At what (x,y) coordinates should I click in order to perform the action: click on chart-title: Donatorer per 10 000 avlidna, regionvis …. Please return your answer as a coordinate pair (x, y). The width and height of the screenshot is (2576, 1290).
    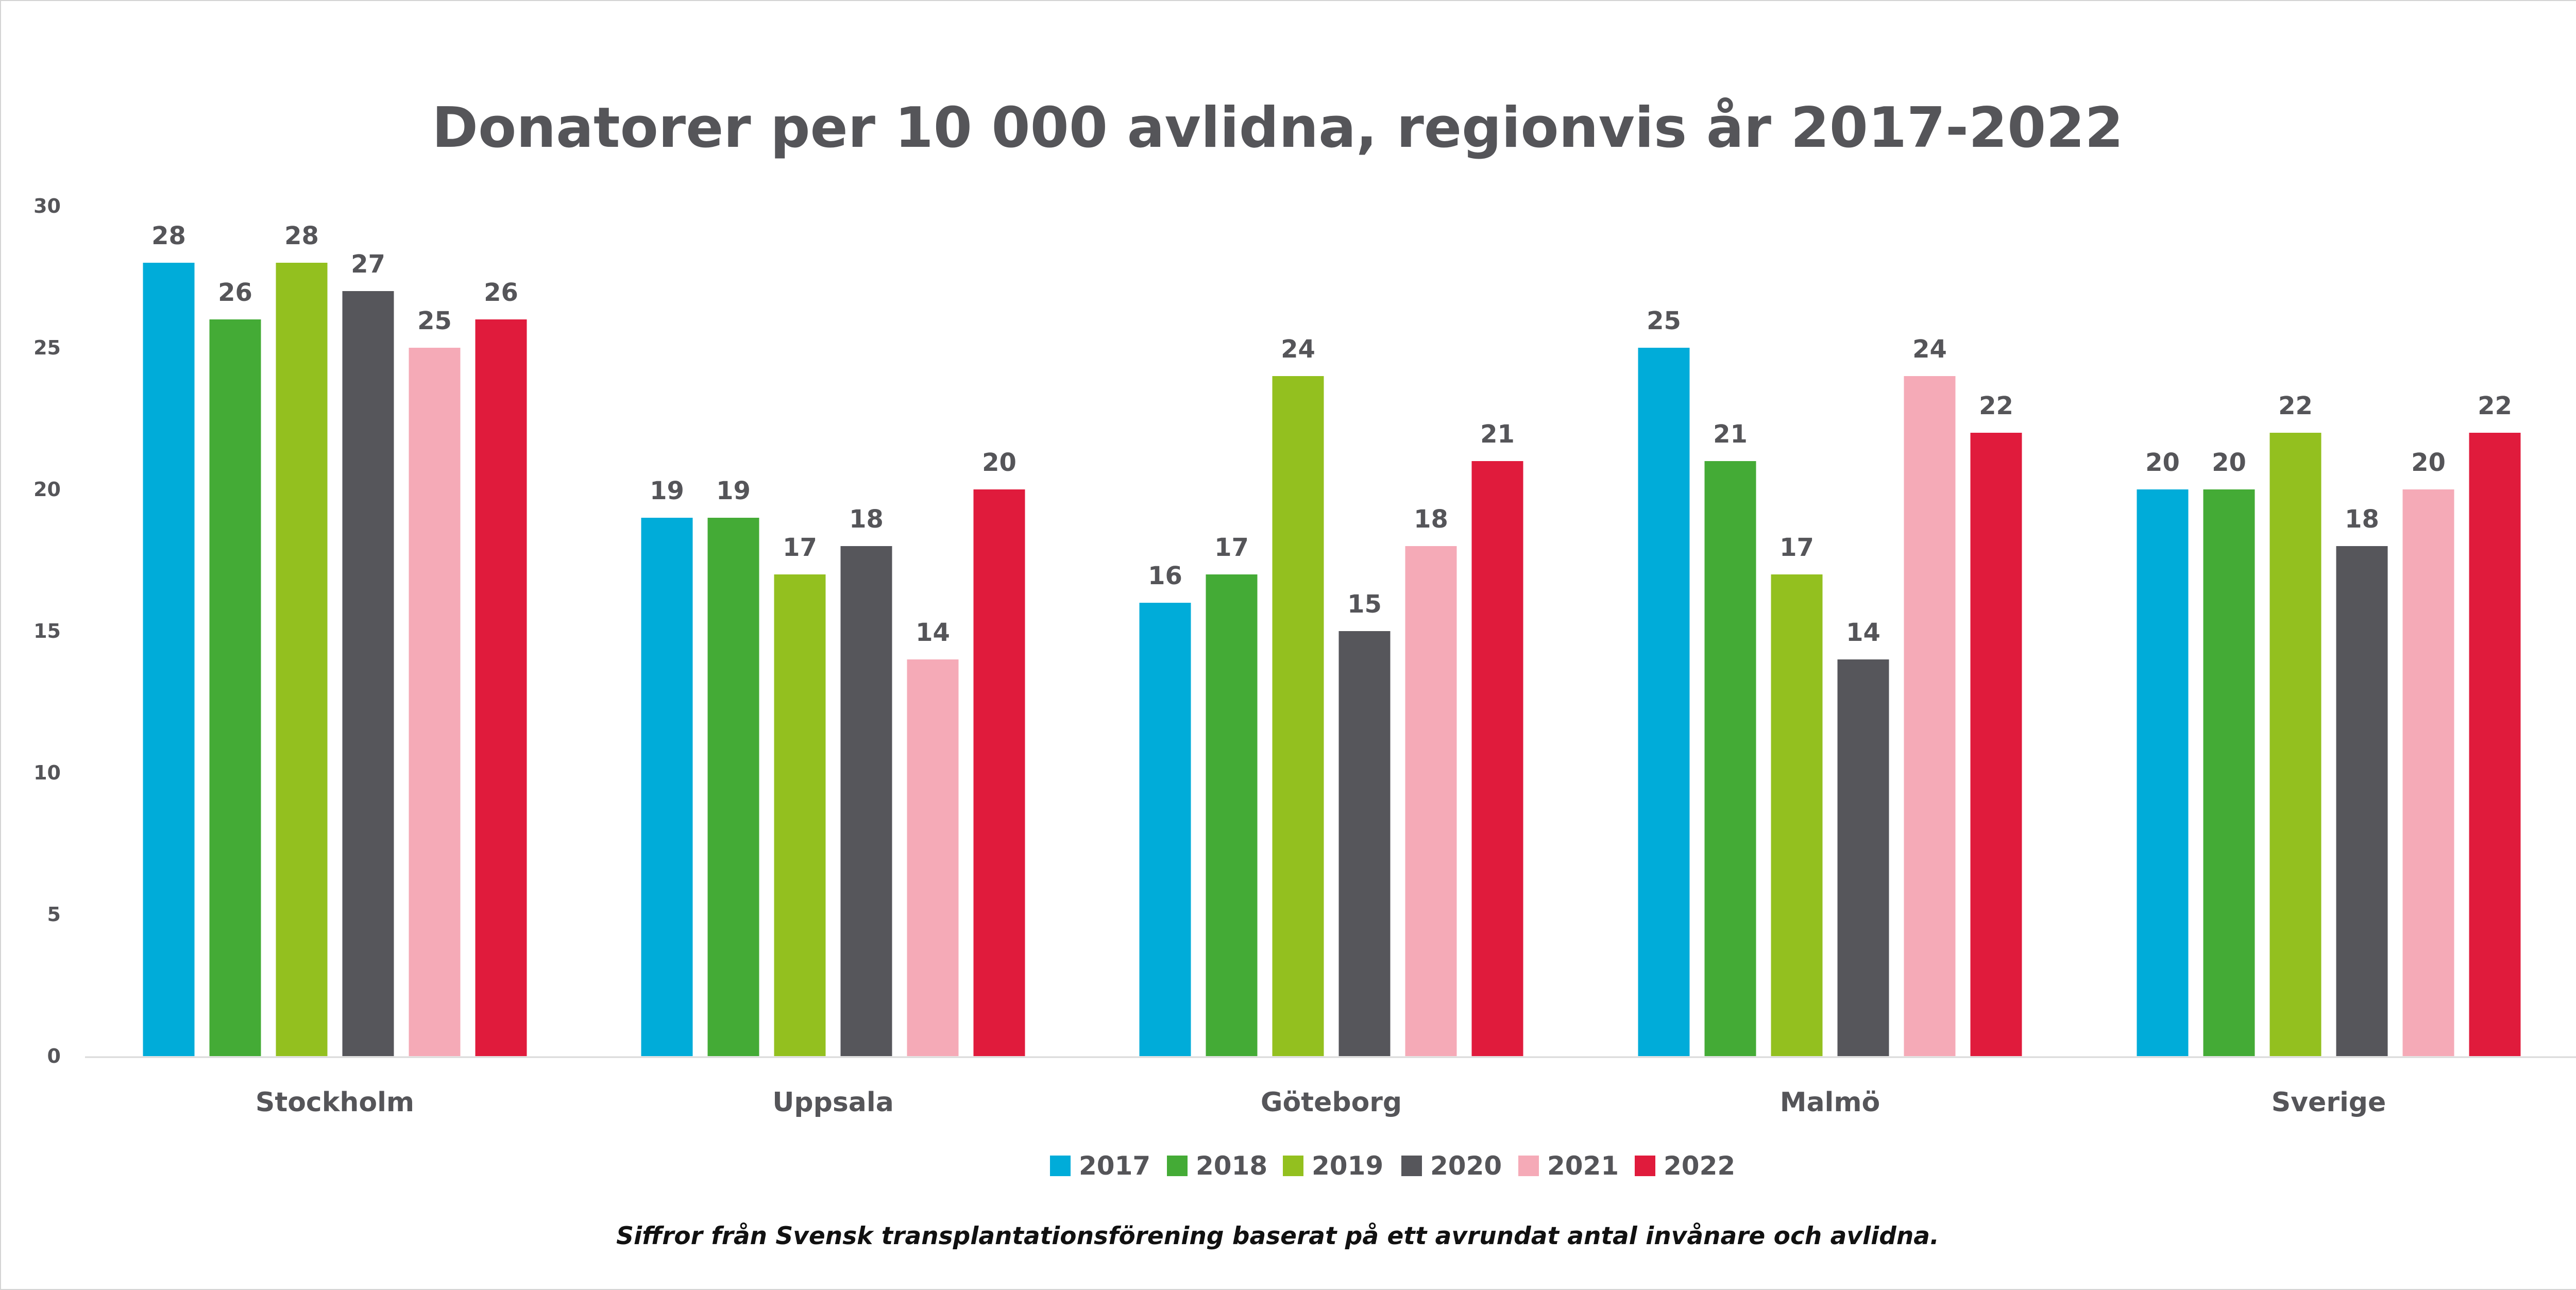
    Looking at the image, I should click on (1277, 128).